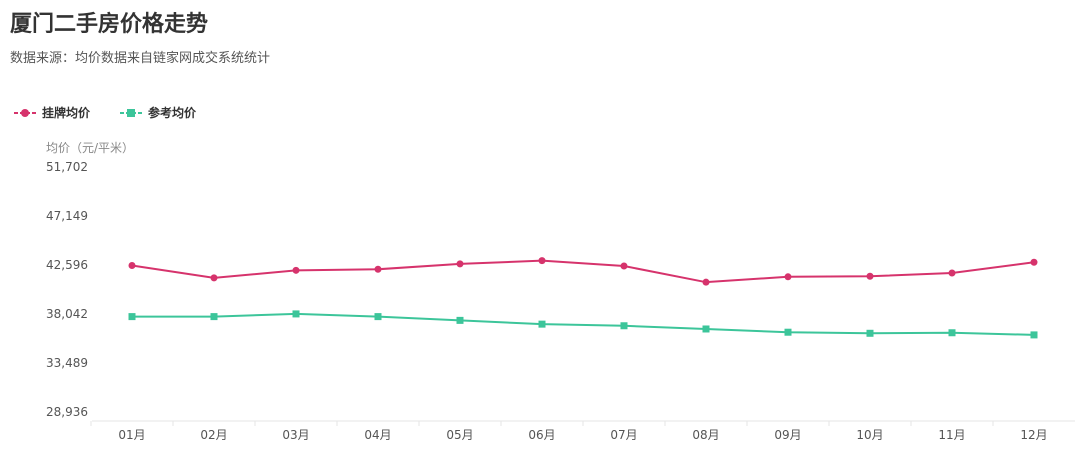  Describe the element at coordinates (951, 435) in the screenshot. I see `x-tick-label: 11月` at that location.